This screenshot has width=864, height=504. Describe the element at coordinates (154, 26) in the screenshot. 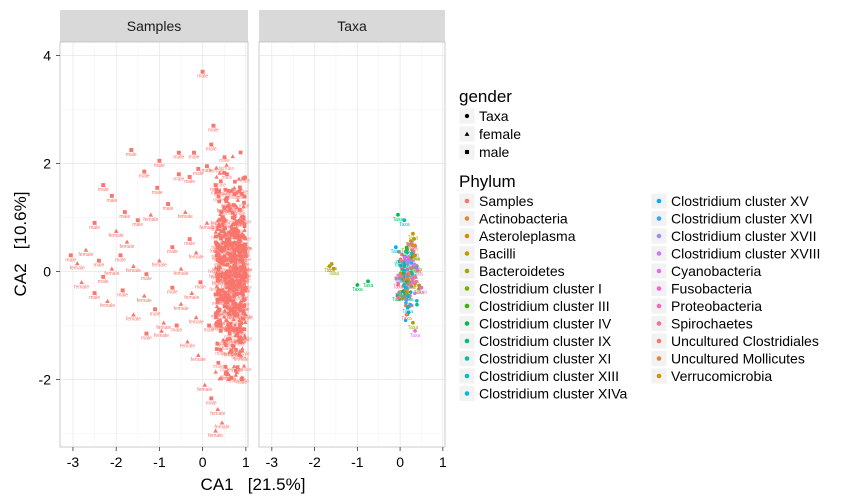

I see `strip-samples` at that location.